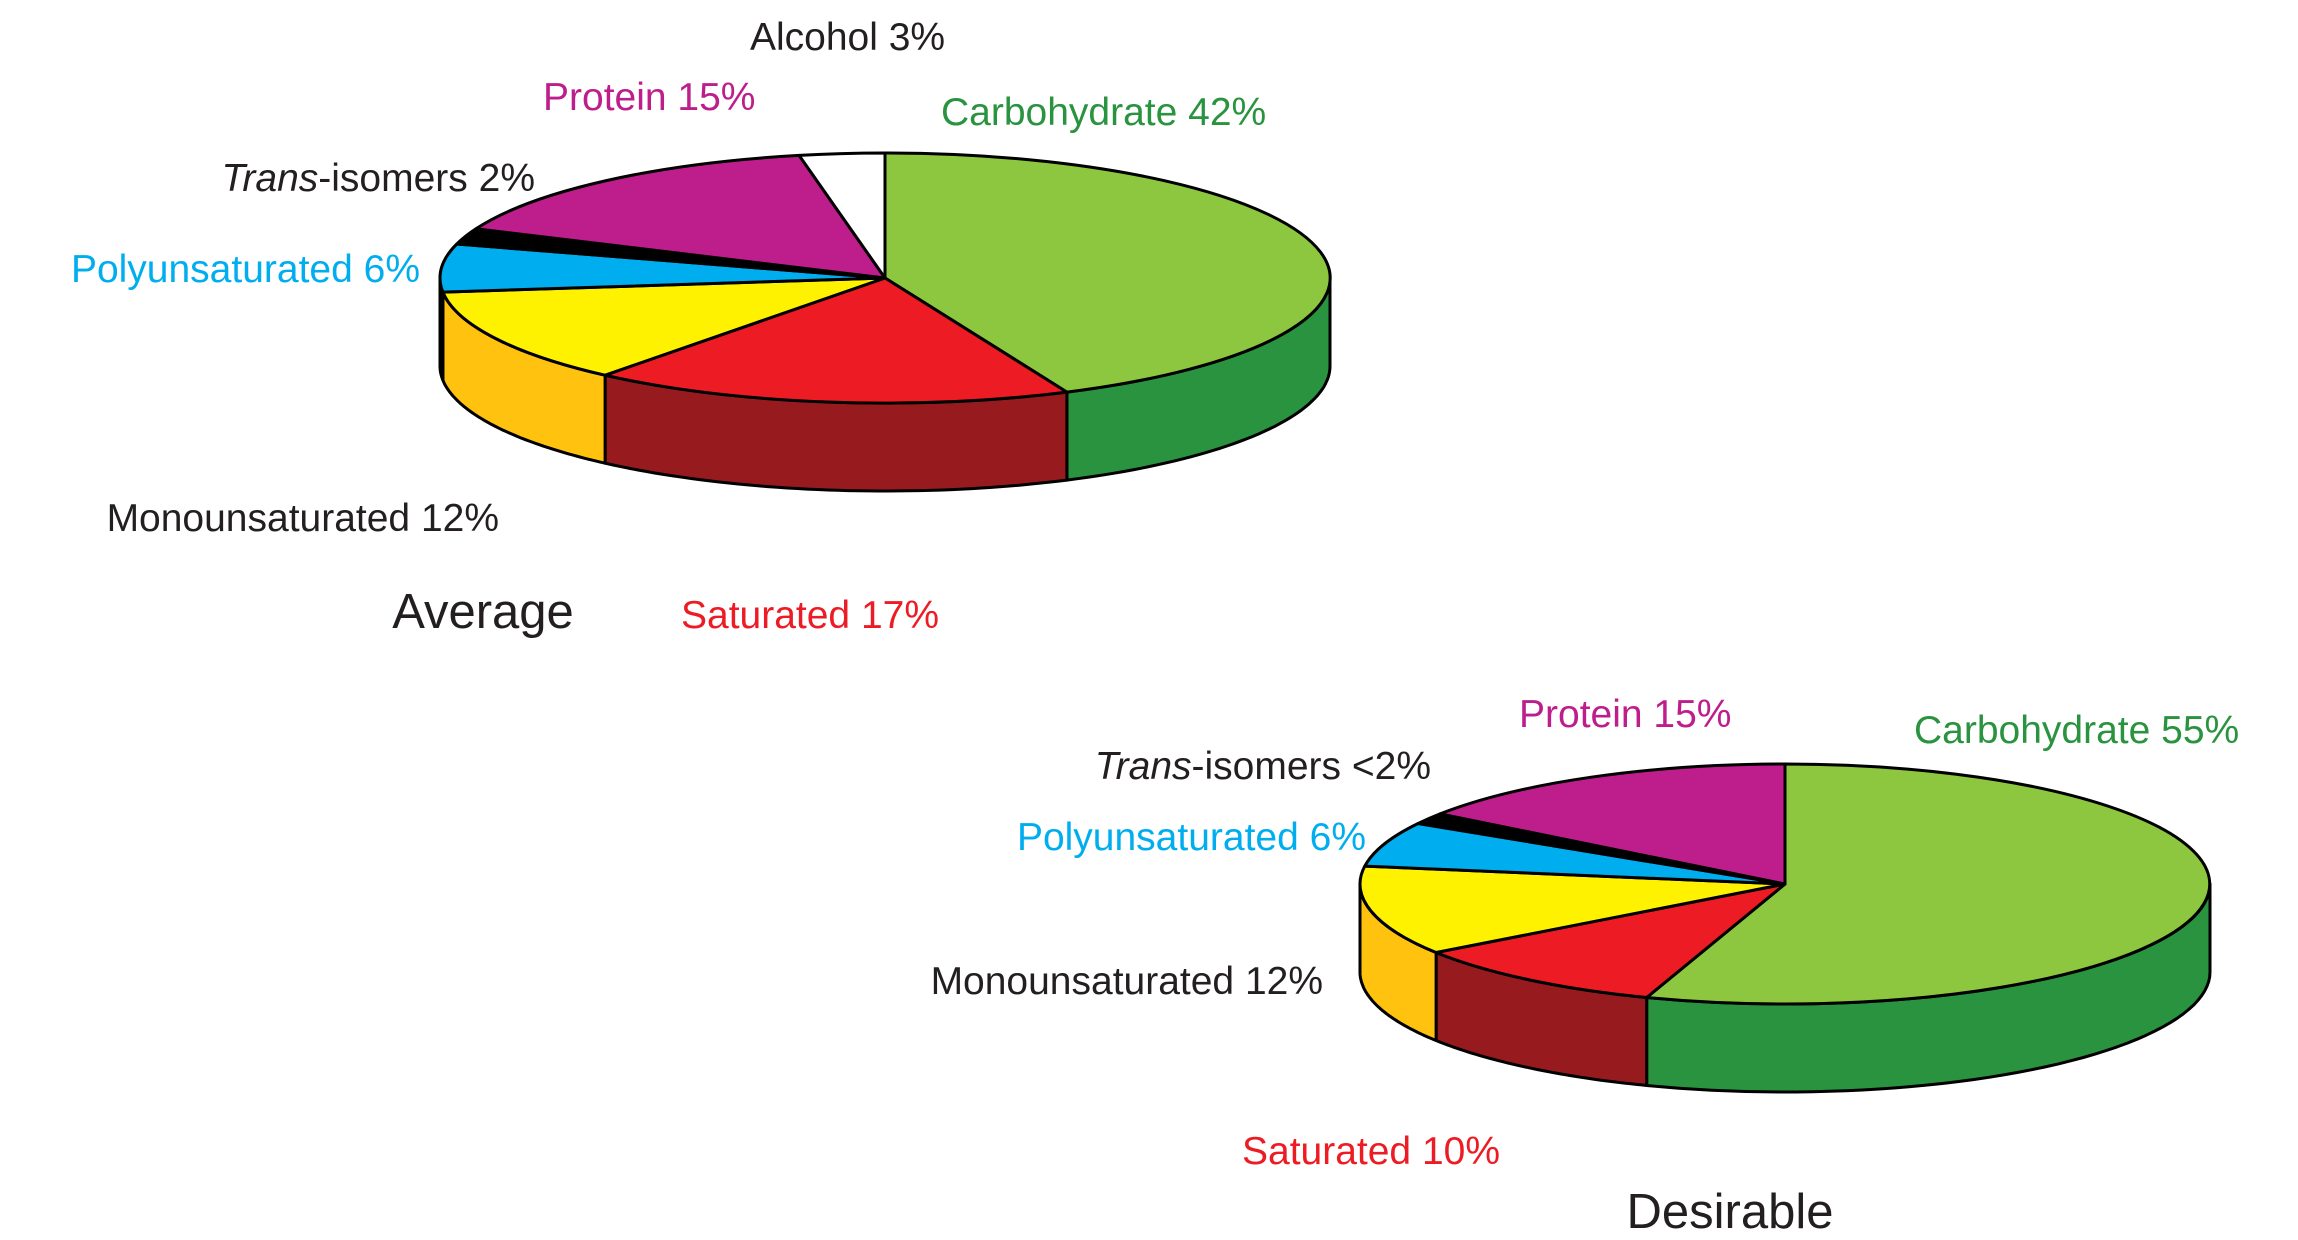  I want to click on slice-label-saturated: Saturated 17%, so click(810, 615).